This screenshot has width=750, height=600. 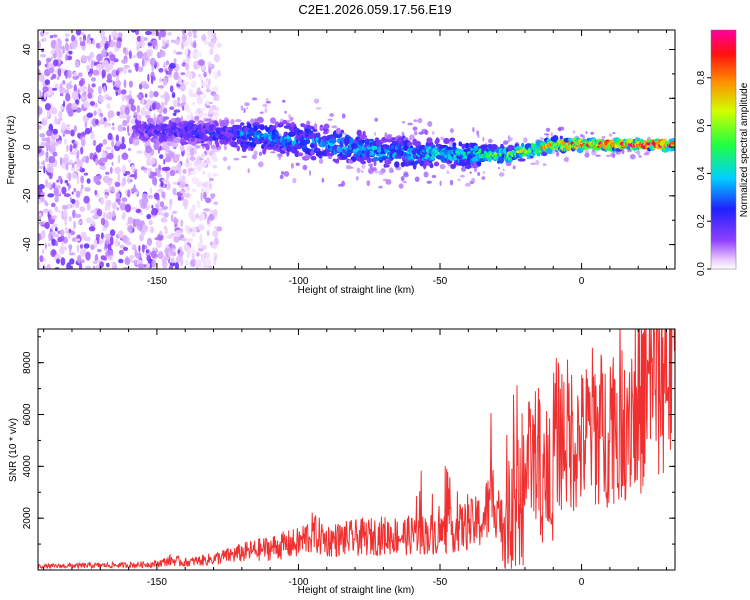 What do you see at coordinates (157, 281) in the screenshot?
I see `x-tick-label: -150` at bounding box center [157, 281].